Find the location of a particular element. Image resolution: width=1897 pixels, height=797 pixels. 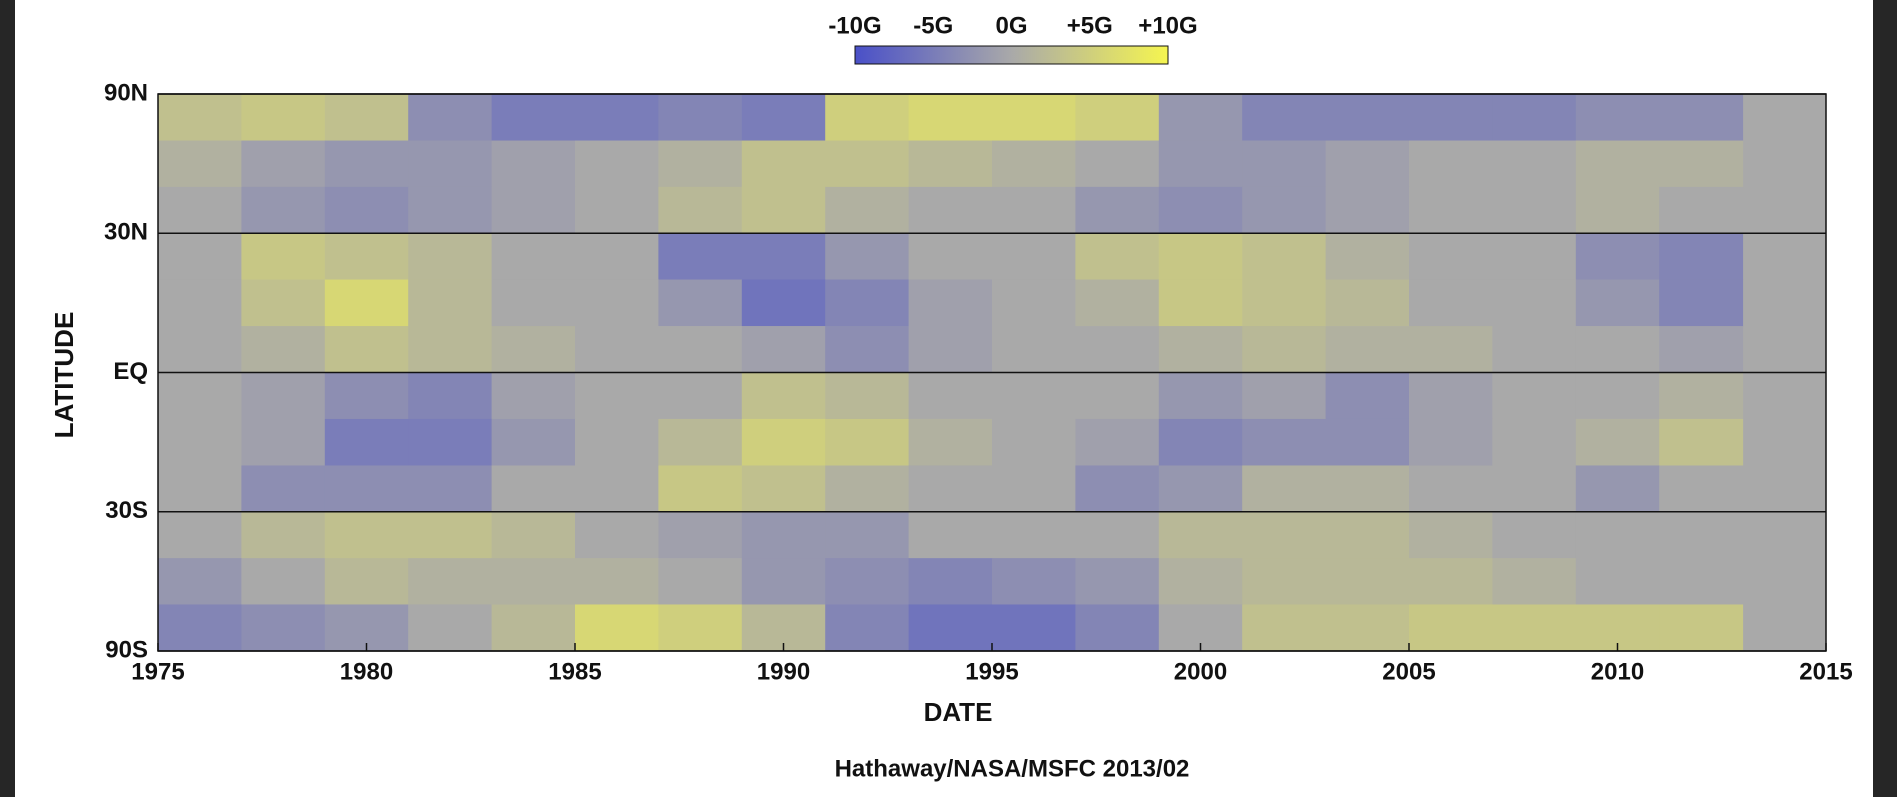

x-tick-label: 1990 is located at coordinates (783, 671).